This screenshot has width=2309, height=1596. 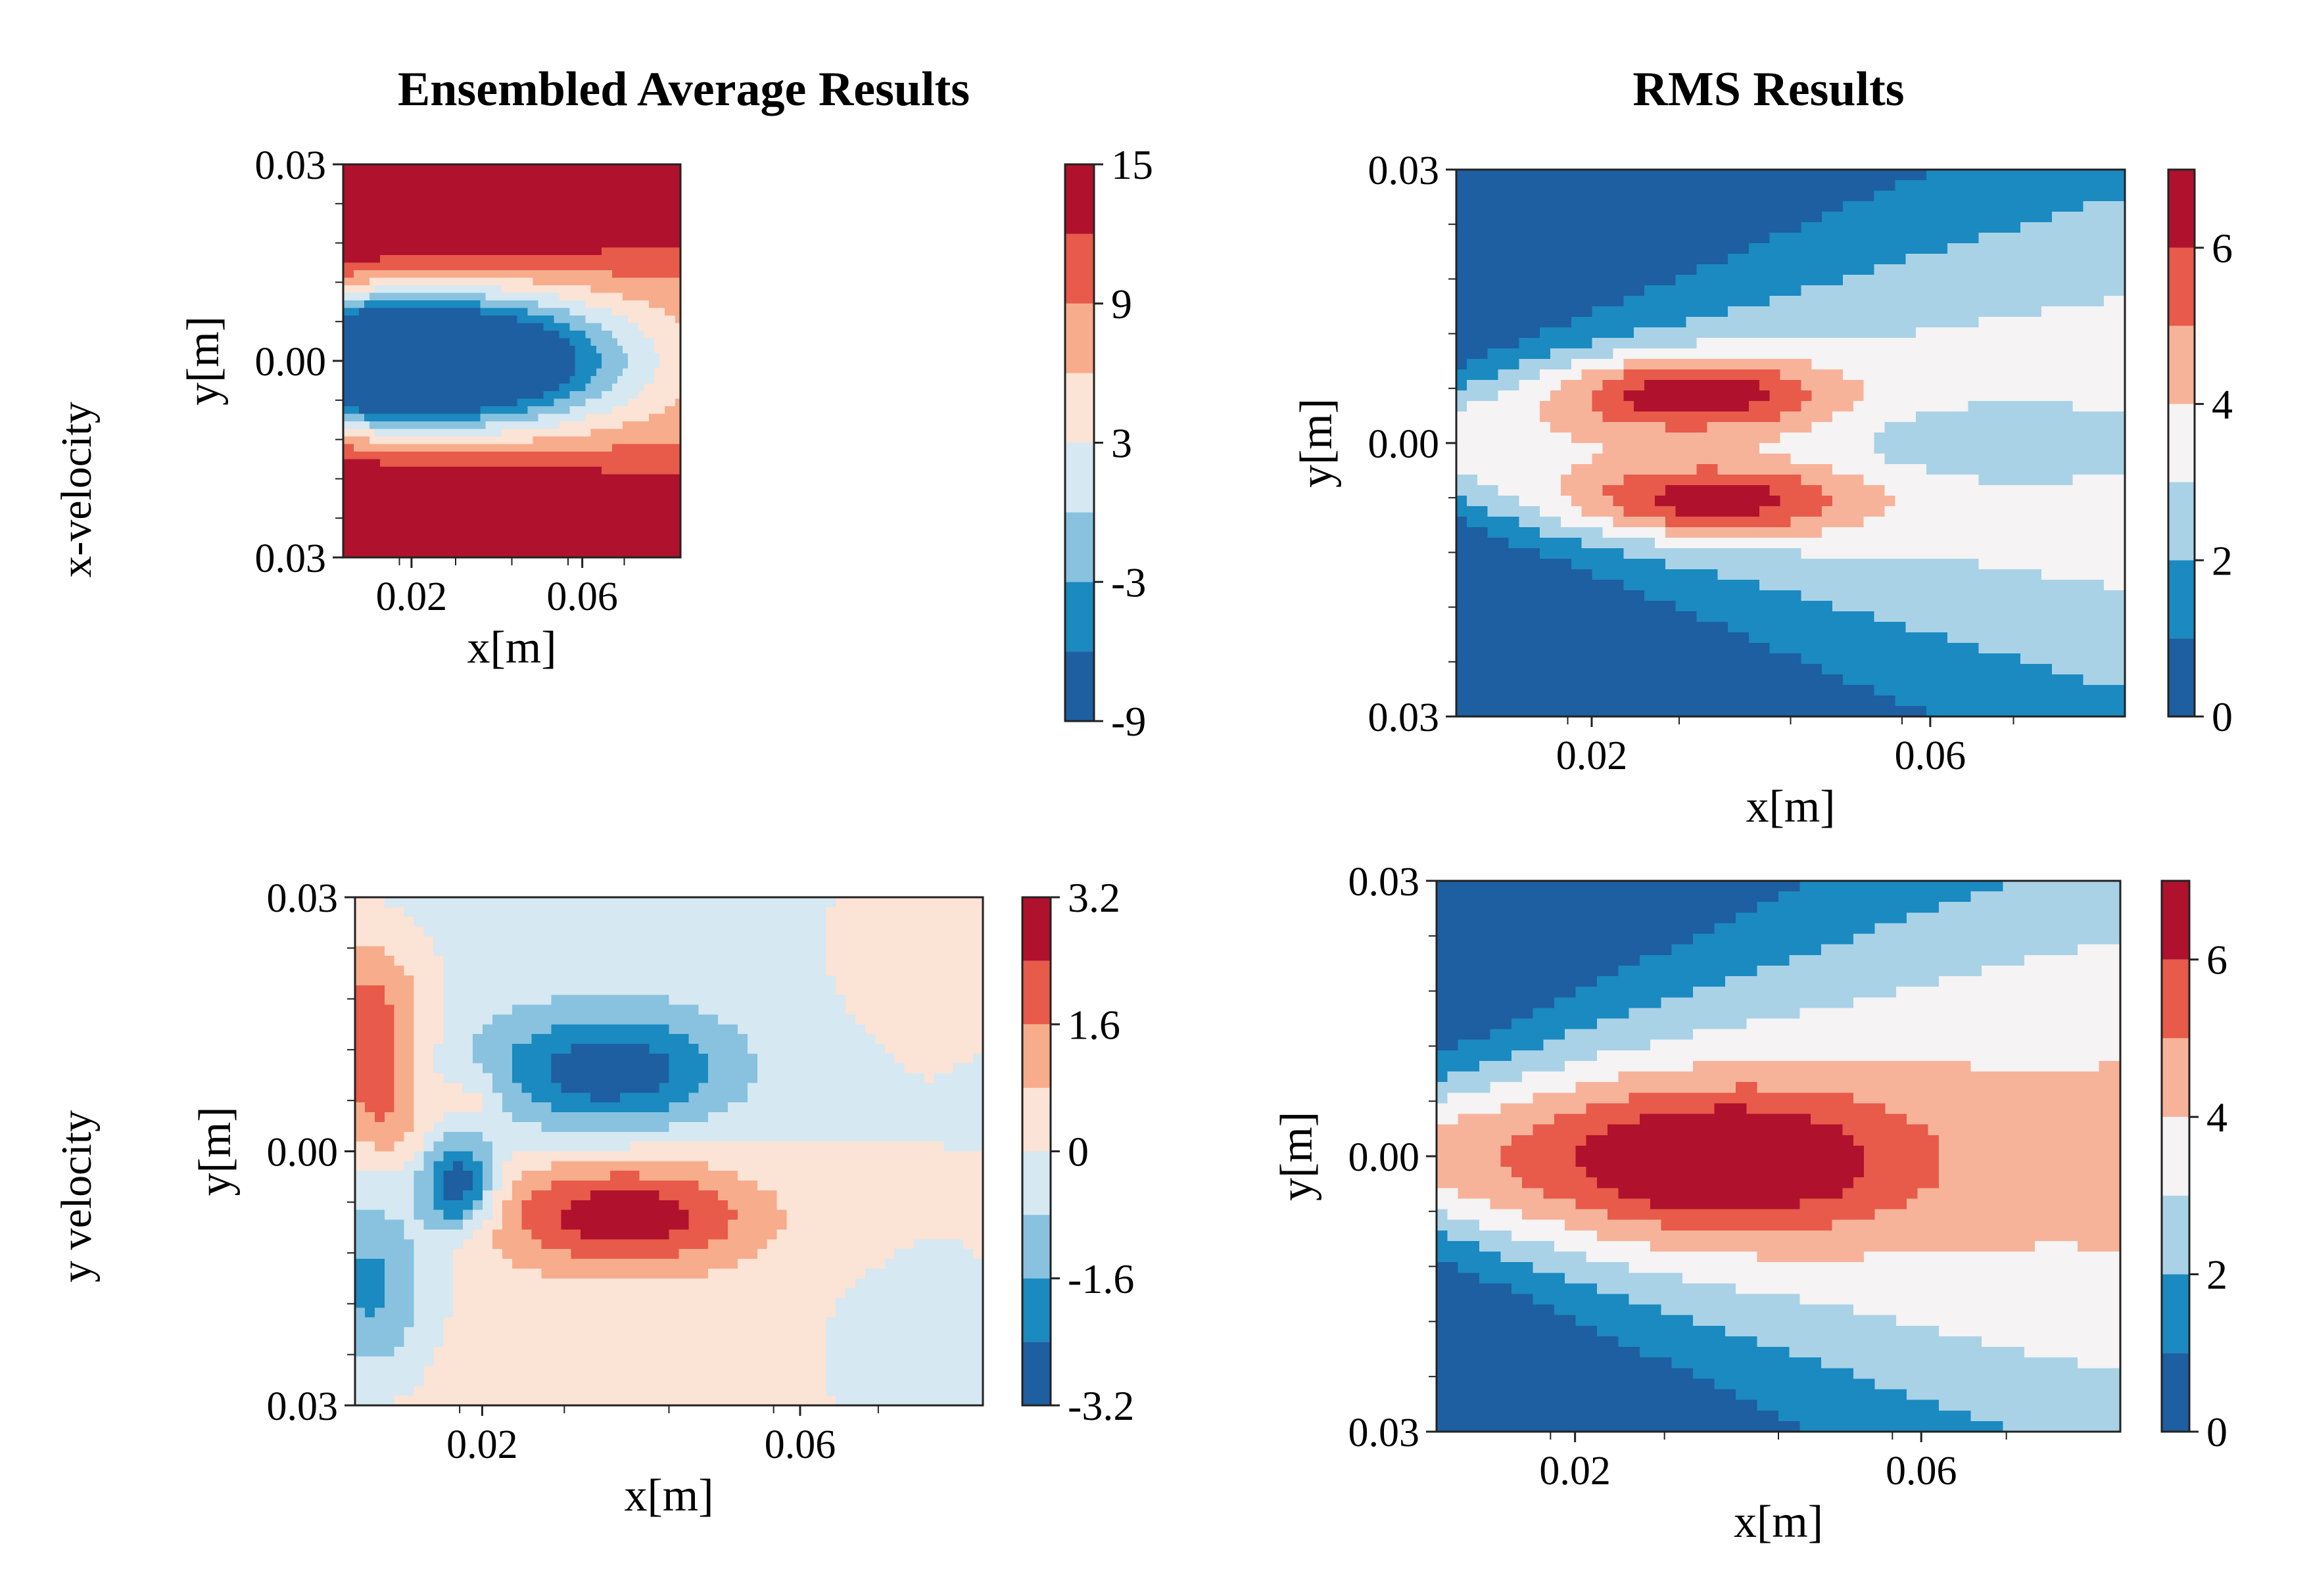 What do you see at coordinates (1037, 1310) in the screenshot?
I see `yvel-mean-colorbar-band` at bounding box center [1037, 1310].